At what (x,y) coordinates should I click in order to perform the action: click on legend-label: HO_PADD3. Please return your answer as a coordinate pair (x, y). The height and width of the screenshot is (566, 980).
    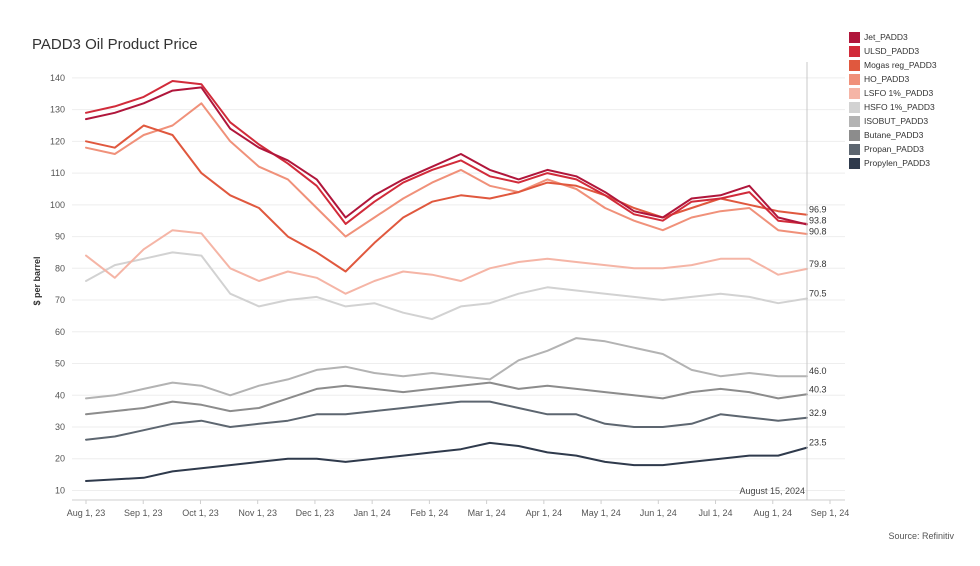
    Looking at the image, I should click on (887, 79).